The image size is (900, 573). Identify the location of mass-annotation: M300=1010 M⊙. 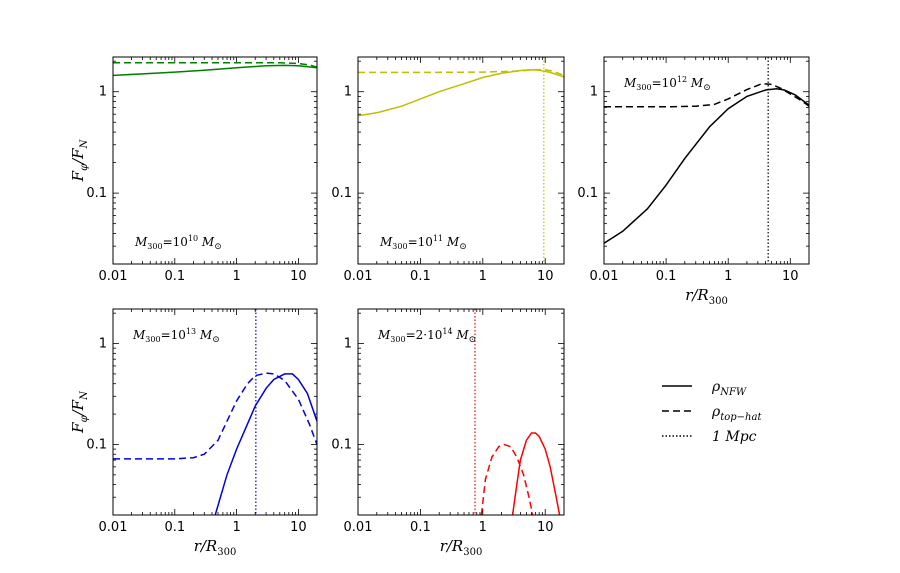
(178, 243).